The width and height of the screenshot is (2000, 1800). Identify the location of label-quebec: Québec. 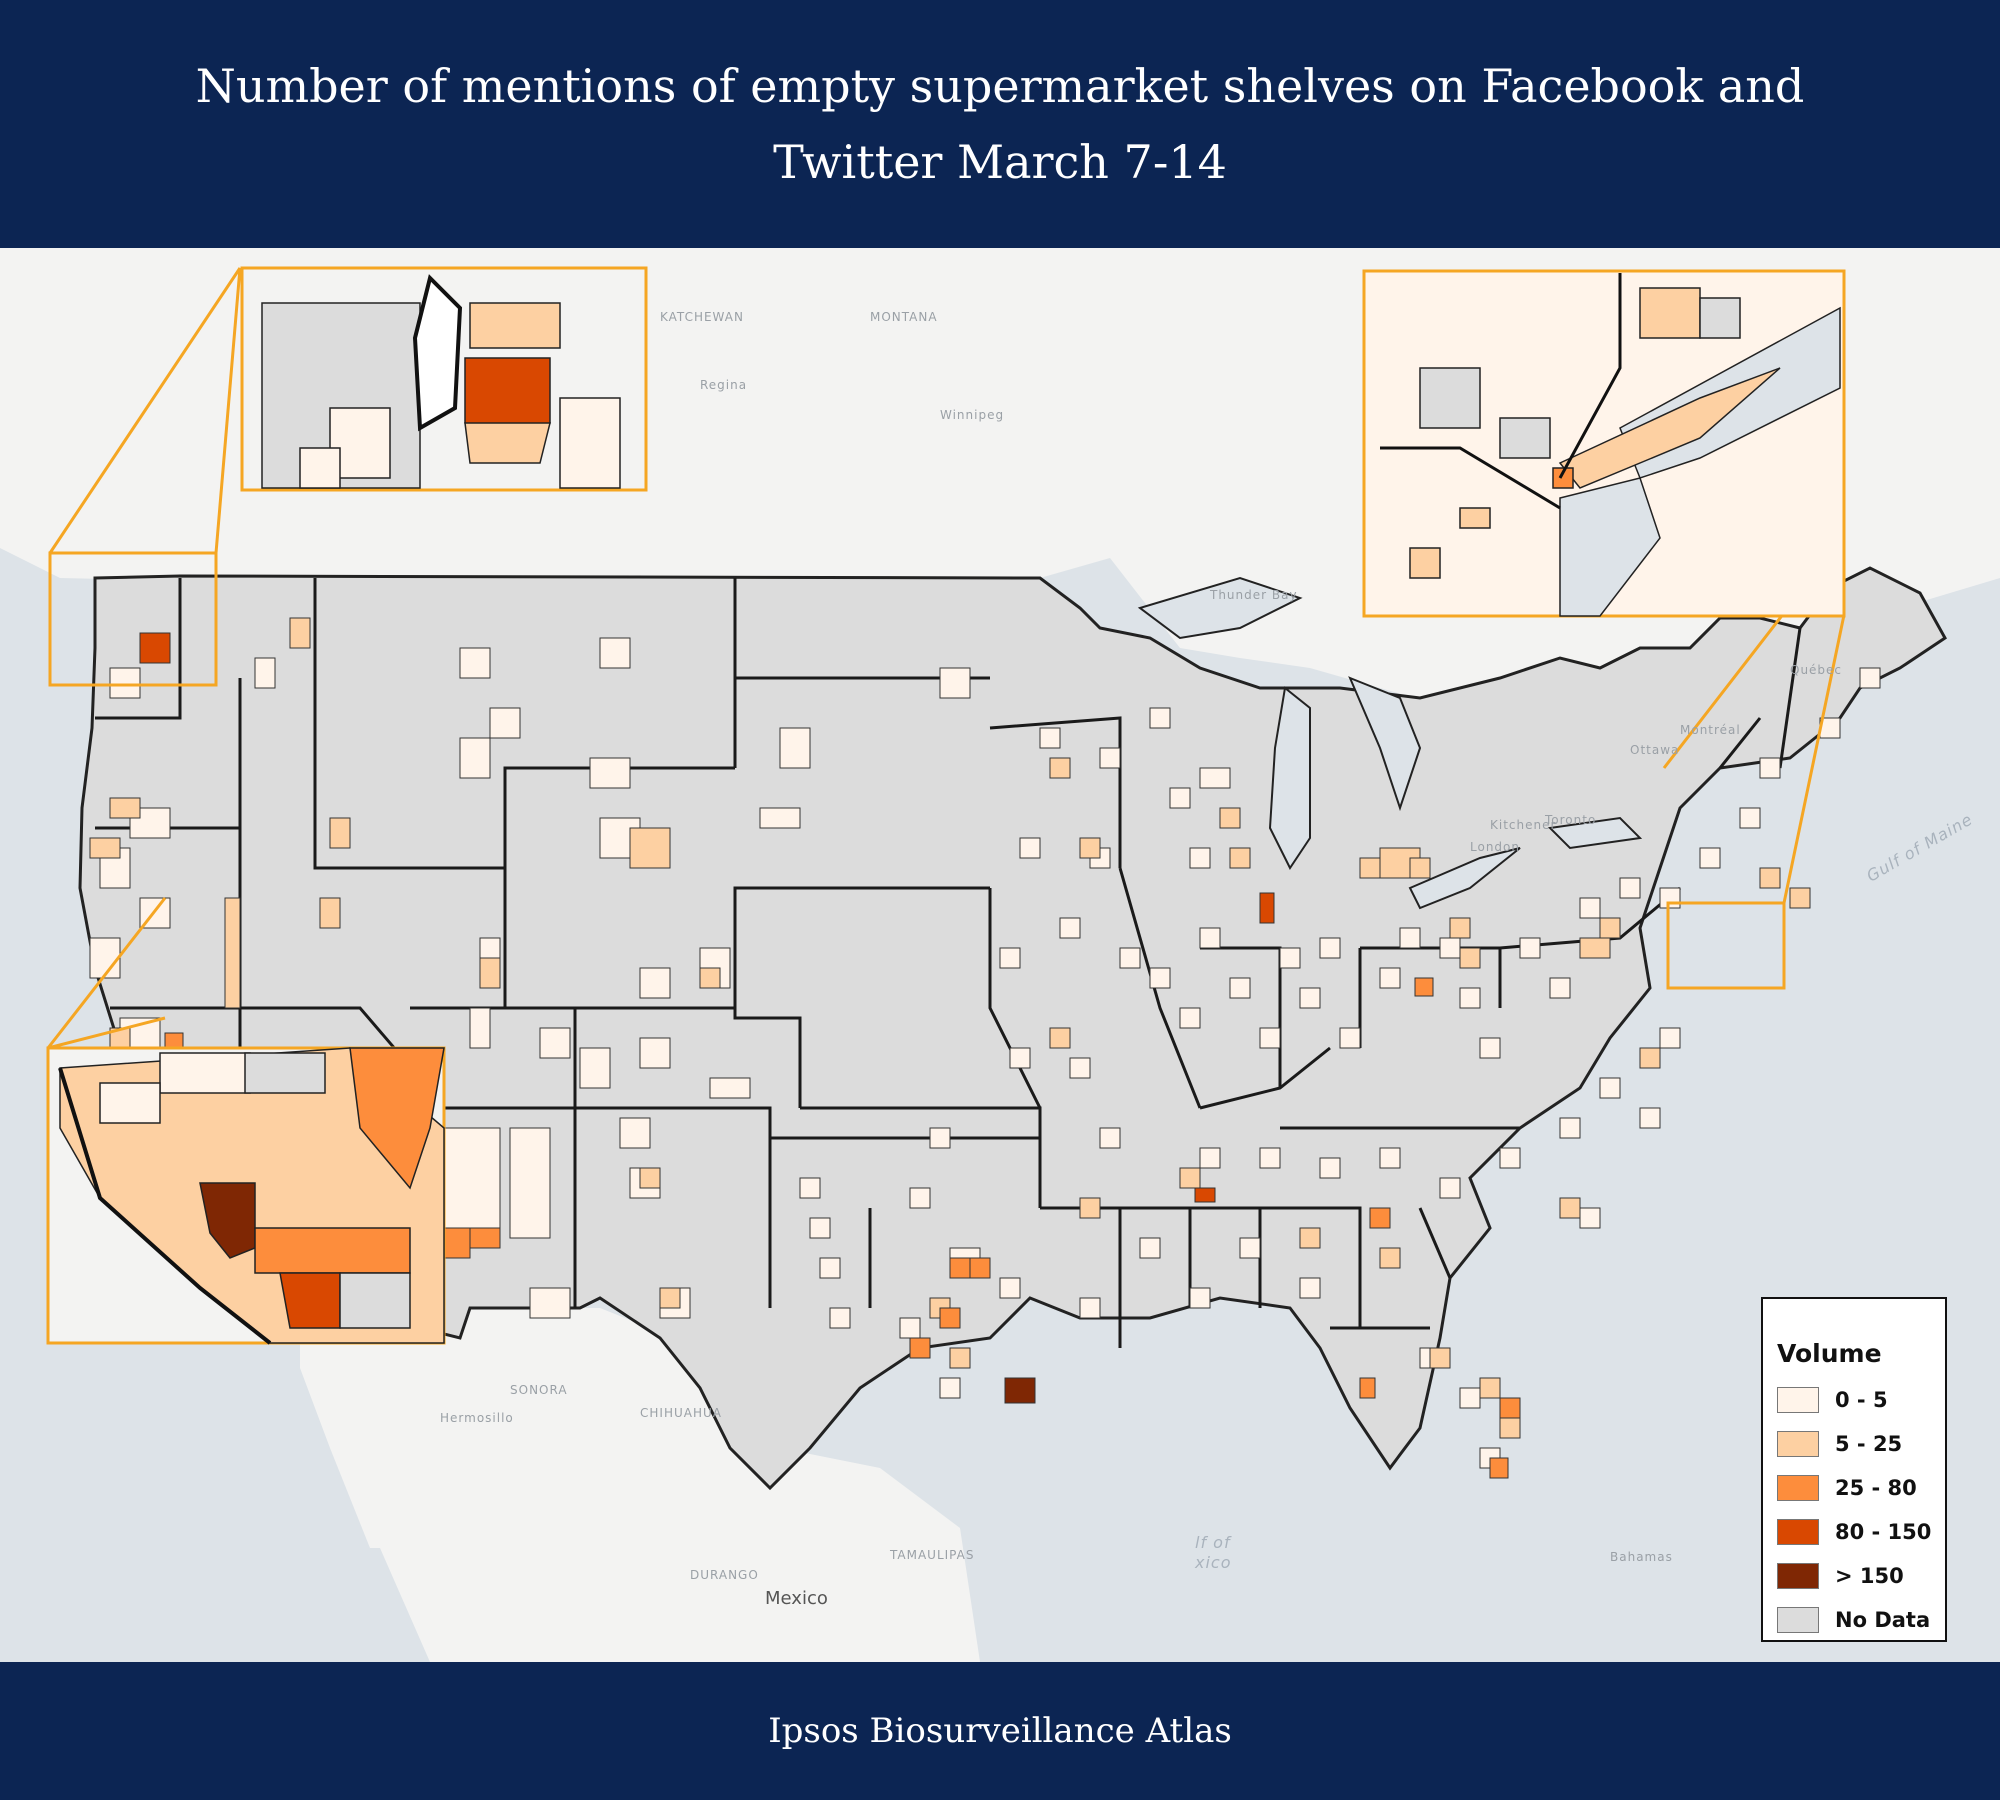
(1816, 670).